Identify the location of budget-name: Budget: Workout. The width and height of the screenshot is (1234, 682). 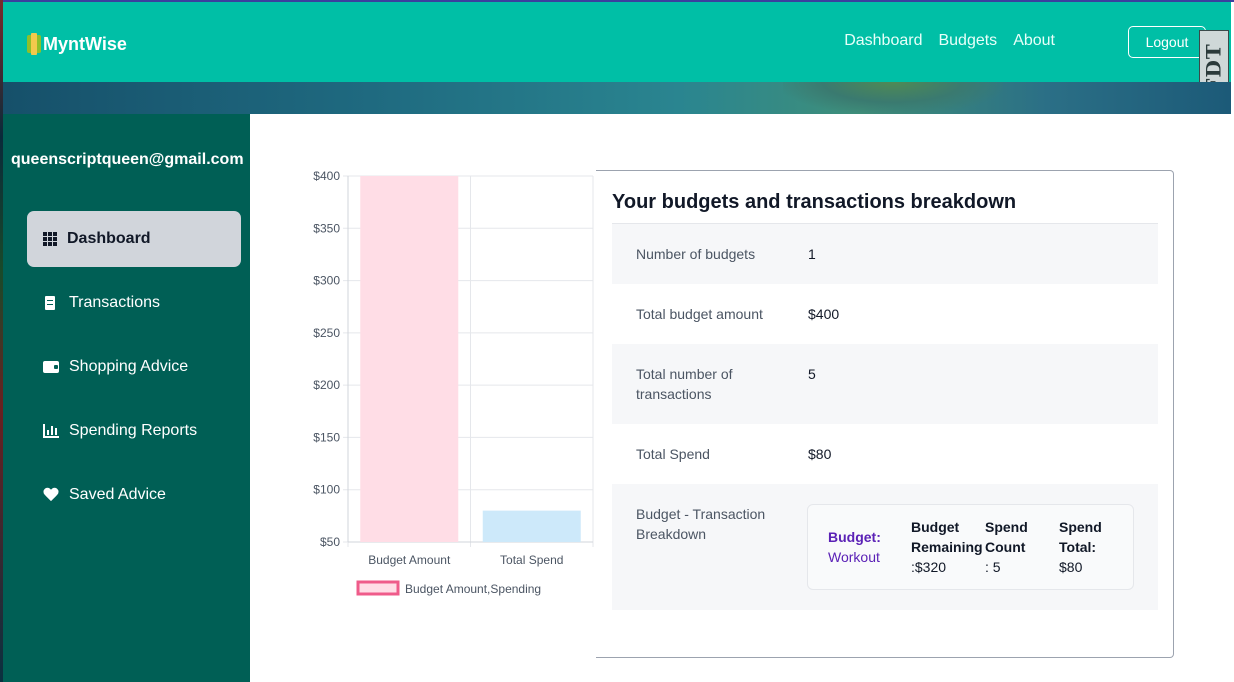
(854, 547).